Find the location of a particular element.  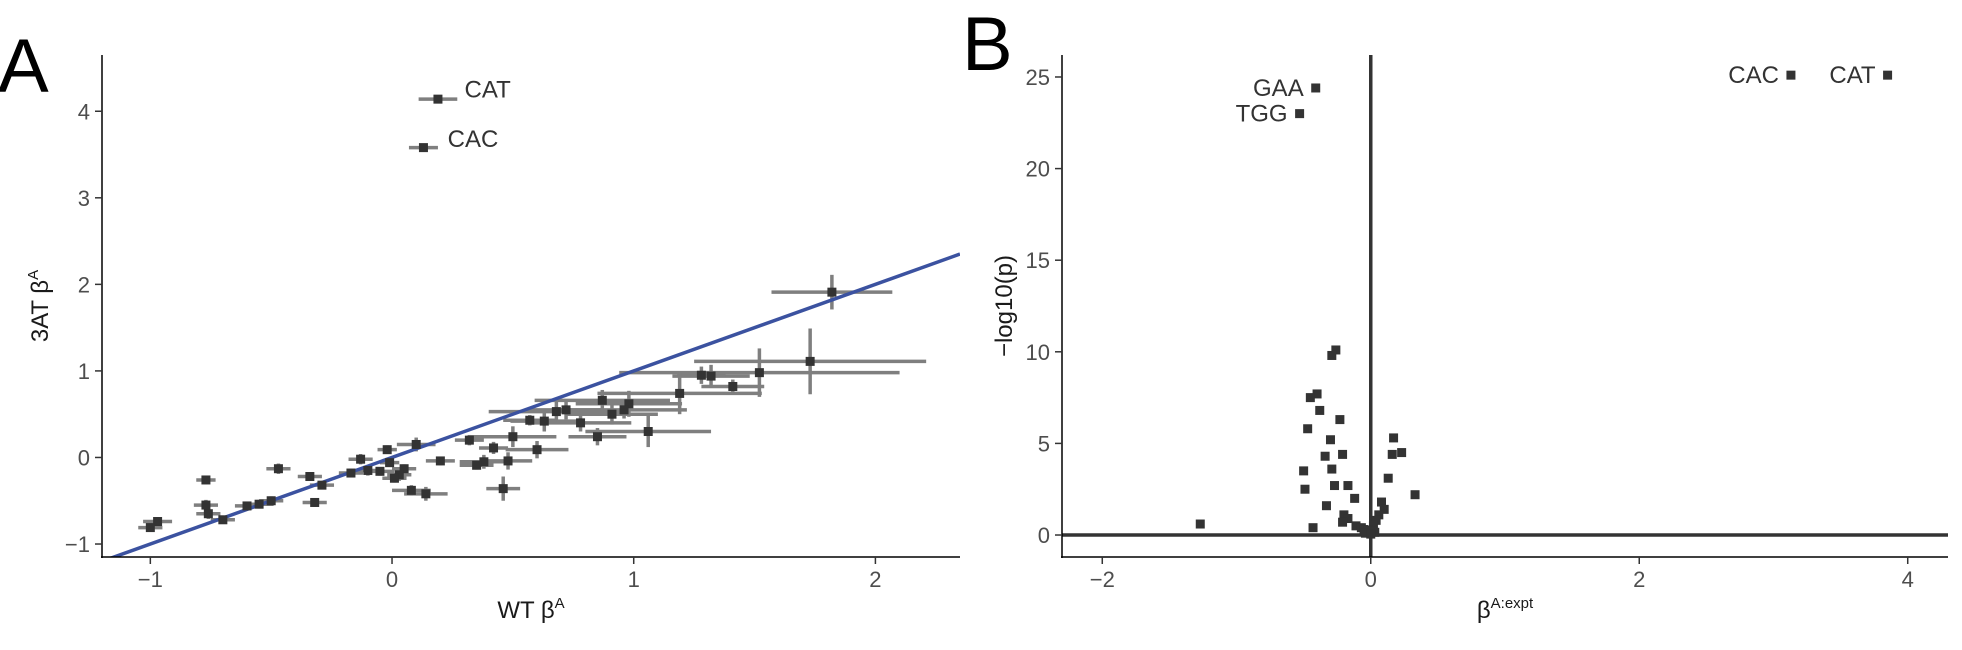

y-tick-label: 3 is located at coordinates (84, 198).